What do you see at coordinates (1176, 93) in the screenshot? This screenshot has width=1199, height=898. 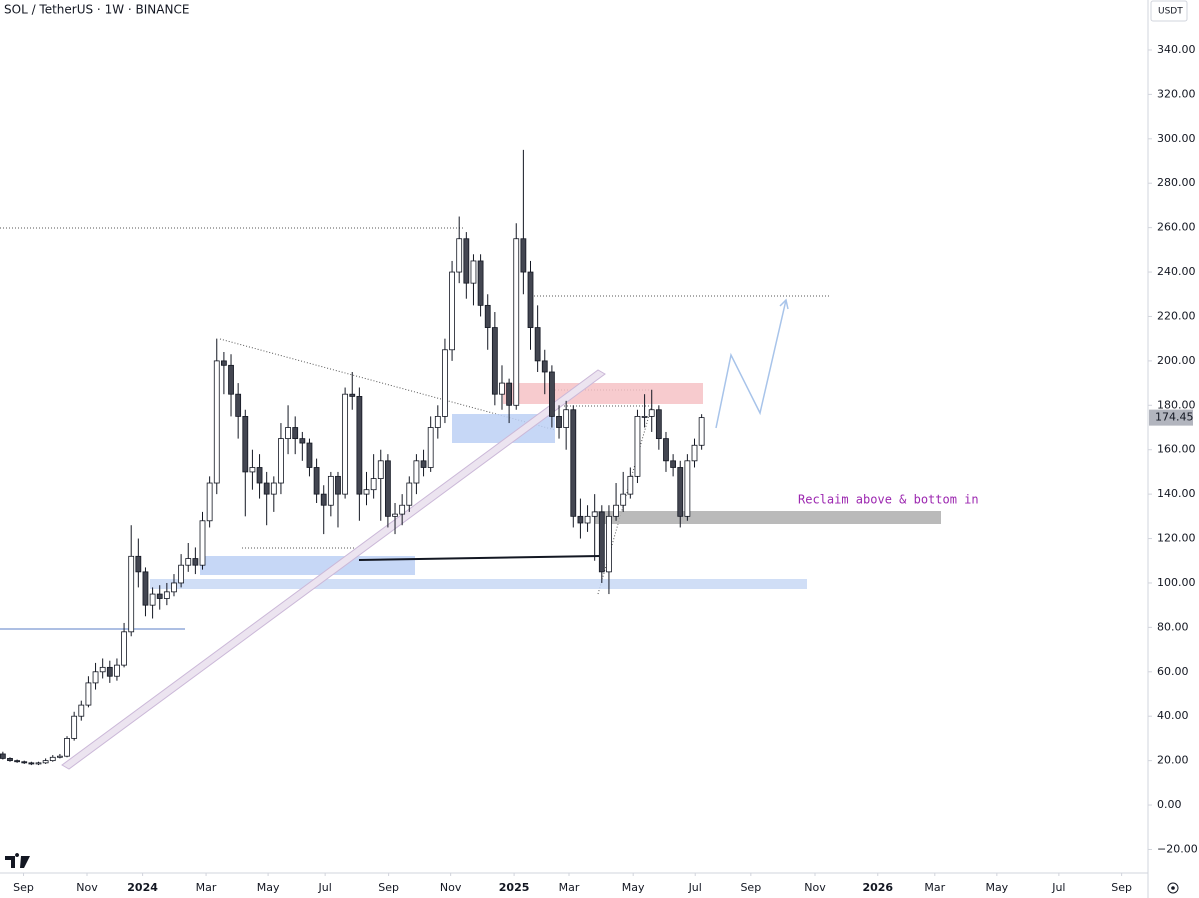 I see `y-tick-label: 320.00` at bounding box center [1176, 93].